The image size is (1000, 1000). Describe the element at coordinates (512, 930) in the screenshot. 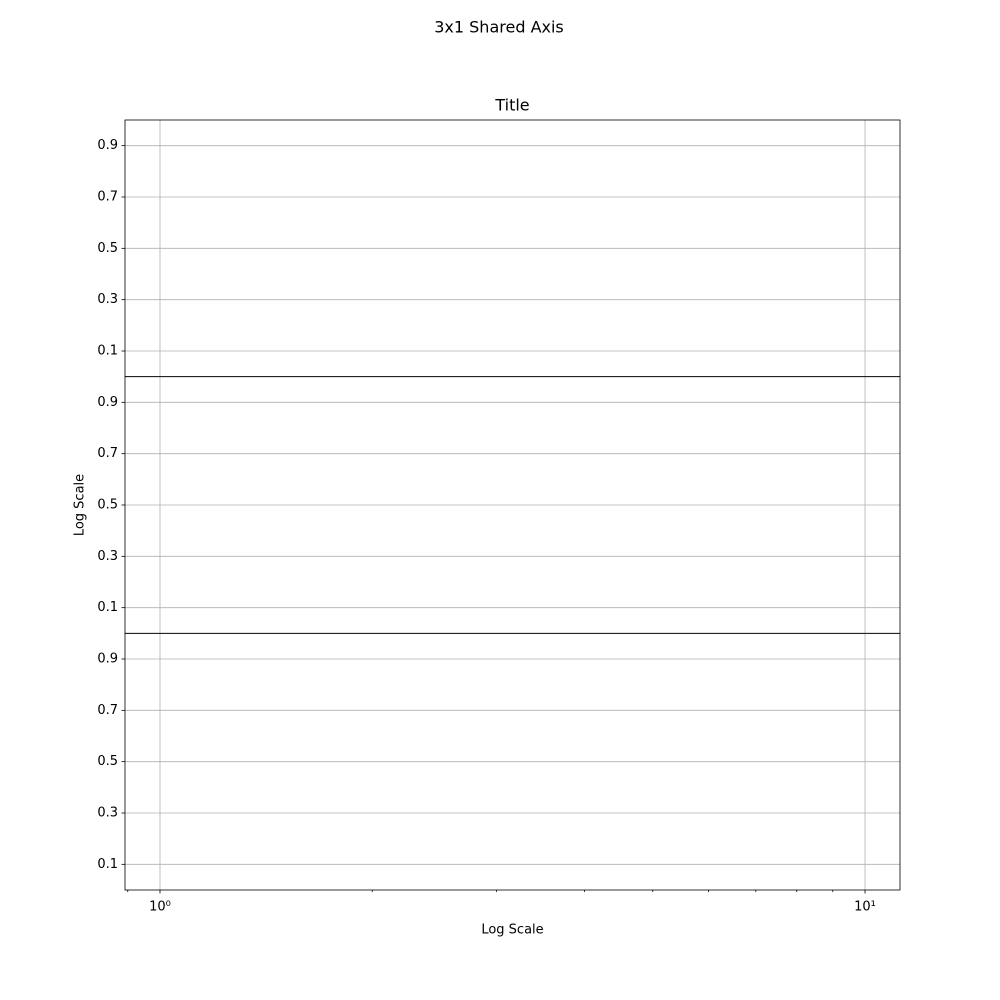

I see `x-axis-label: Log Scale` at that location.